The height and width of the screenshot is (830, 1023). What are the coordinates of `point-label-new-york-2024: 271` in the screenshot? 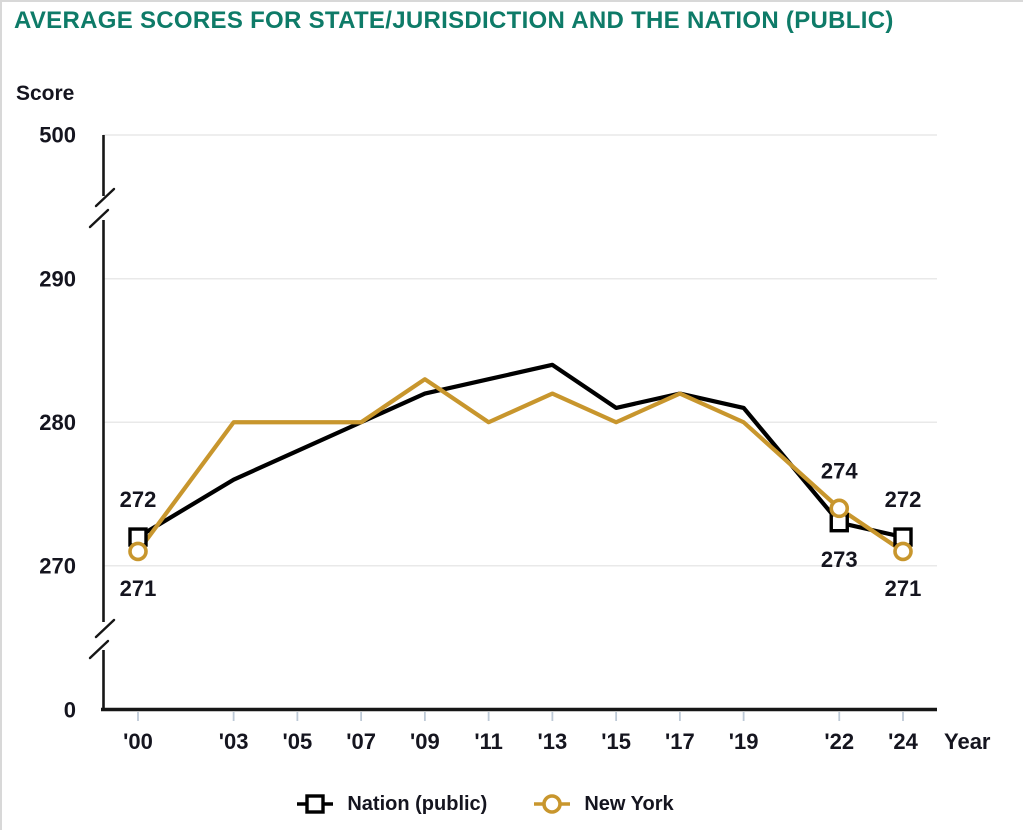 It's located at (903, 588).